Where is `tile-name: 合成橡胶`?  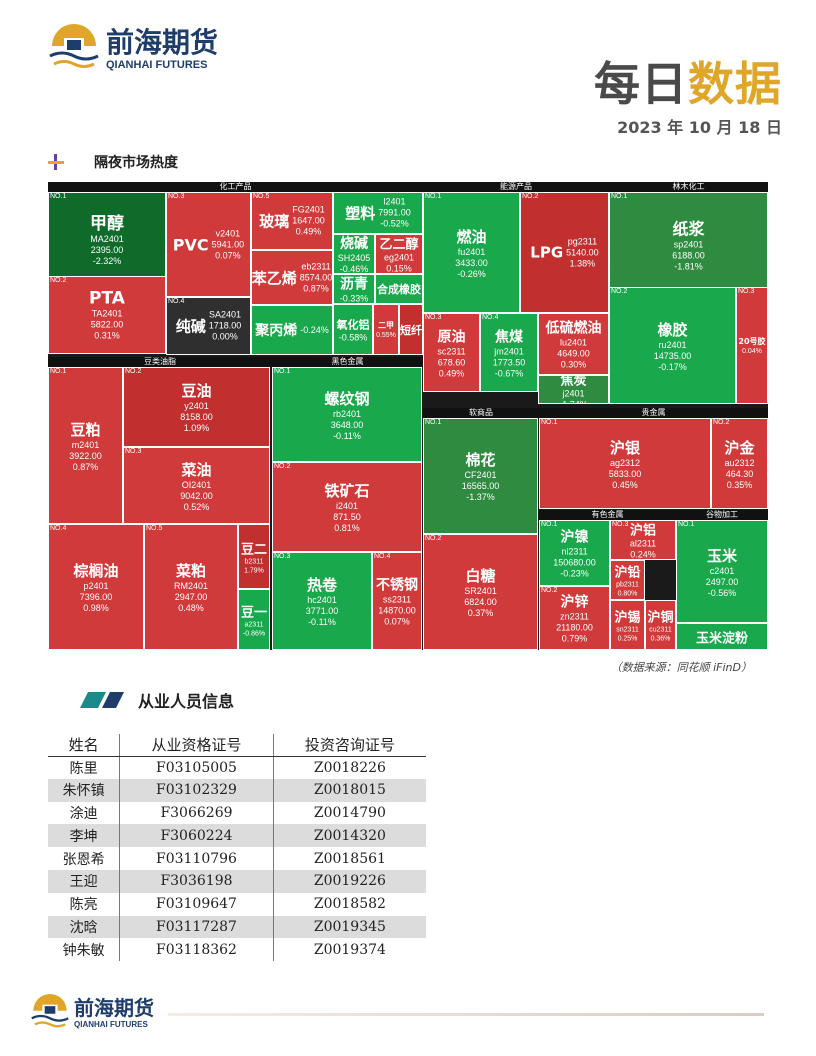 tile-name: 合成橡胶 is located at coordinates (399, 289).